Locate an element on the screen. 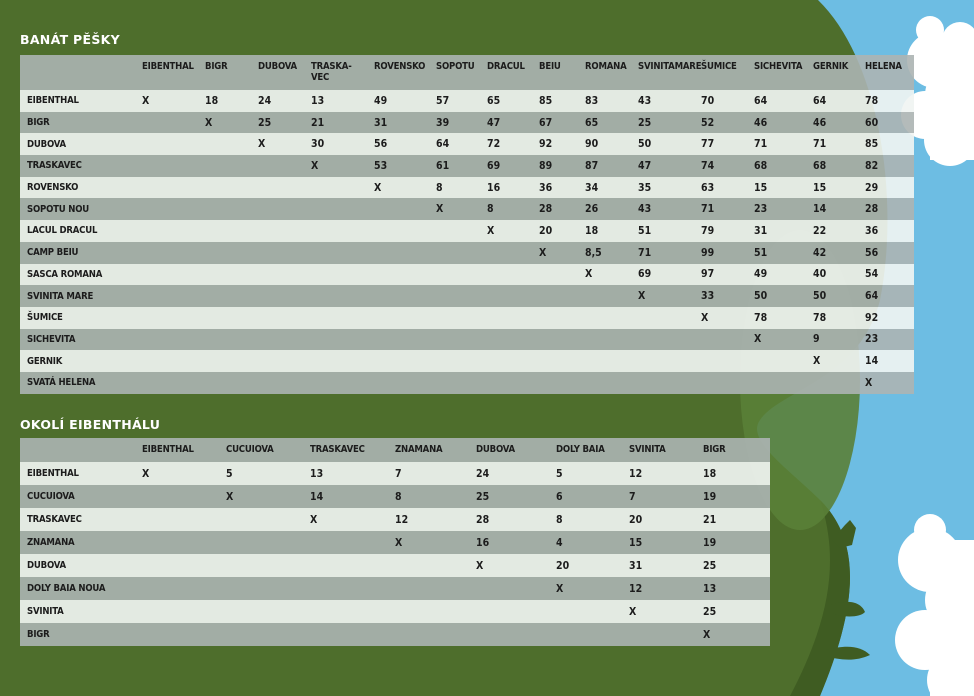 This screenshot has height=696, width=974. distance-cell: 89 is located at coordinates (546, 165).